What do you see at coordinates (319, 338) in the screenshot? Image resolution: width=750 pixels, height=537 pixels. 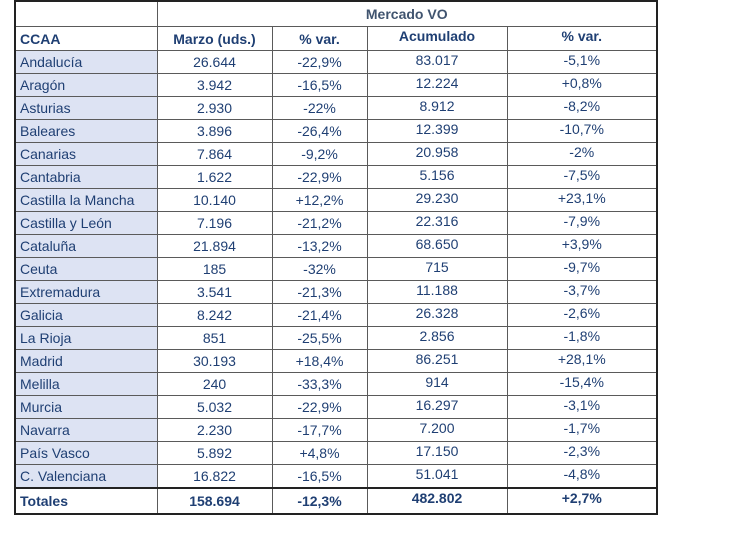 I see `var-cell: -25,5%` at bounding box center [319, 338].